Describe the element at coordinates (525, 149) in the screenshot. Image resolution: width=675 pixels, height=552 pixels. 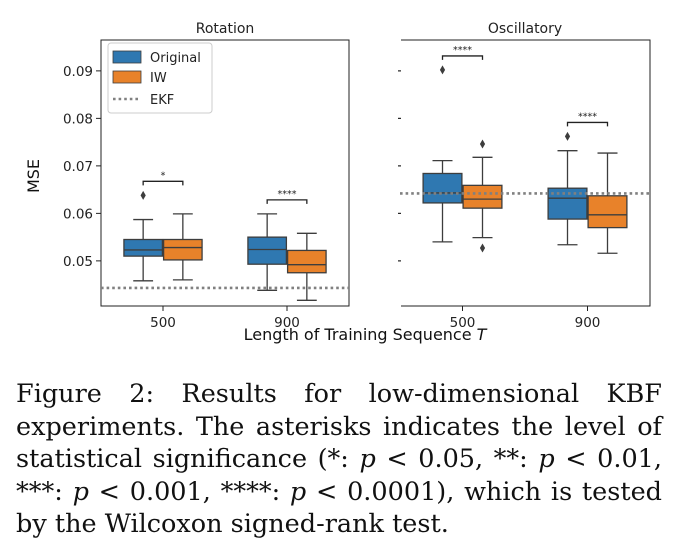
I see `plot-marks: **** ****` at that location.